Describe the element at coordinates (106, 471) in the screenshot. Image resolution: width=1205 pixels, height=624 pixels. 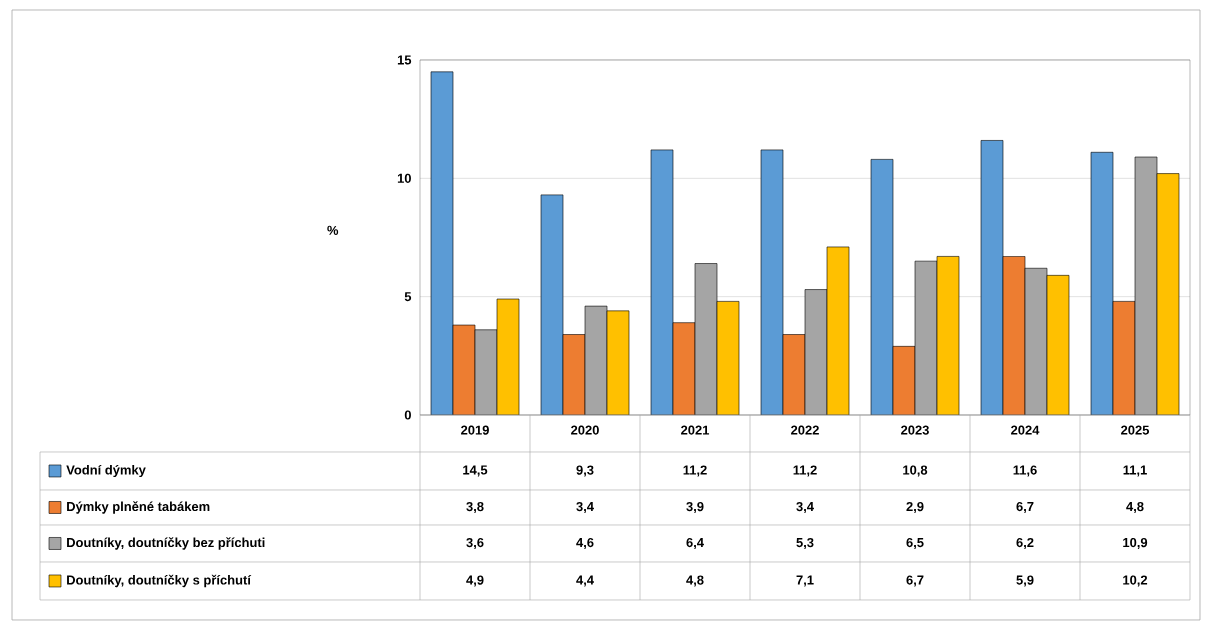
I see `legend-label: Vodní dýmky` at that location.